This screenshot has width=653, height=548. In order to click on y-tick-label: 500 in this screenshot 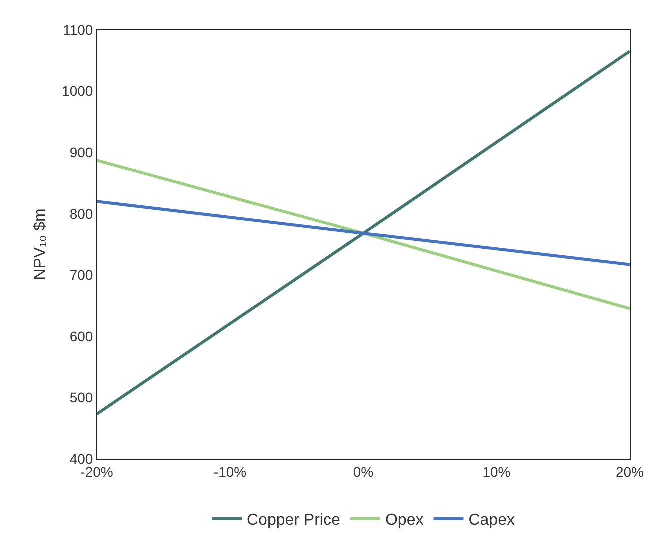, I will do `click(82, 398)`.